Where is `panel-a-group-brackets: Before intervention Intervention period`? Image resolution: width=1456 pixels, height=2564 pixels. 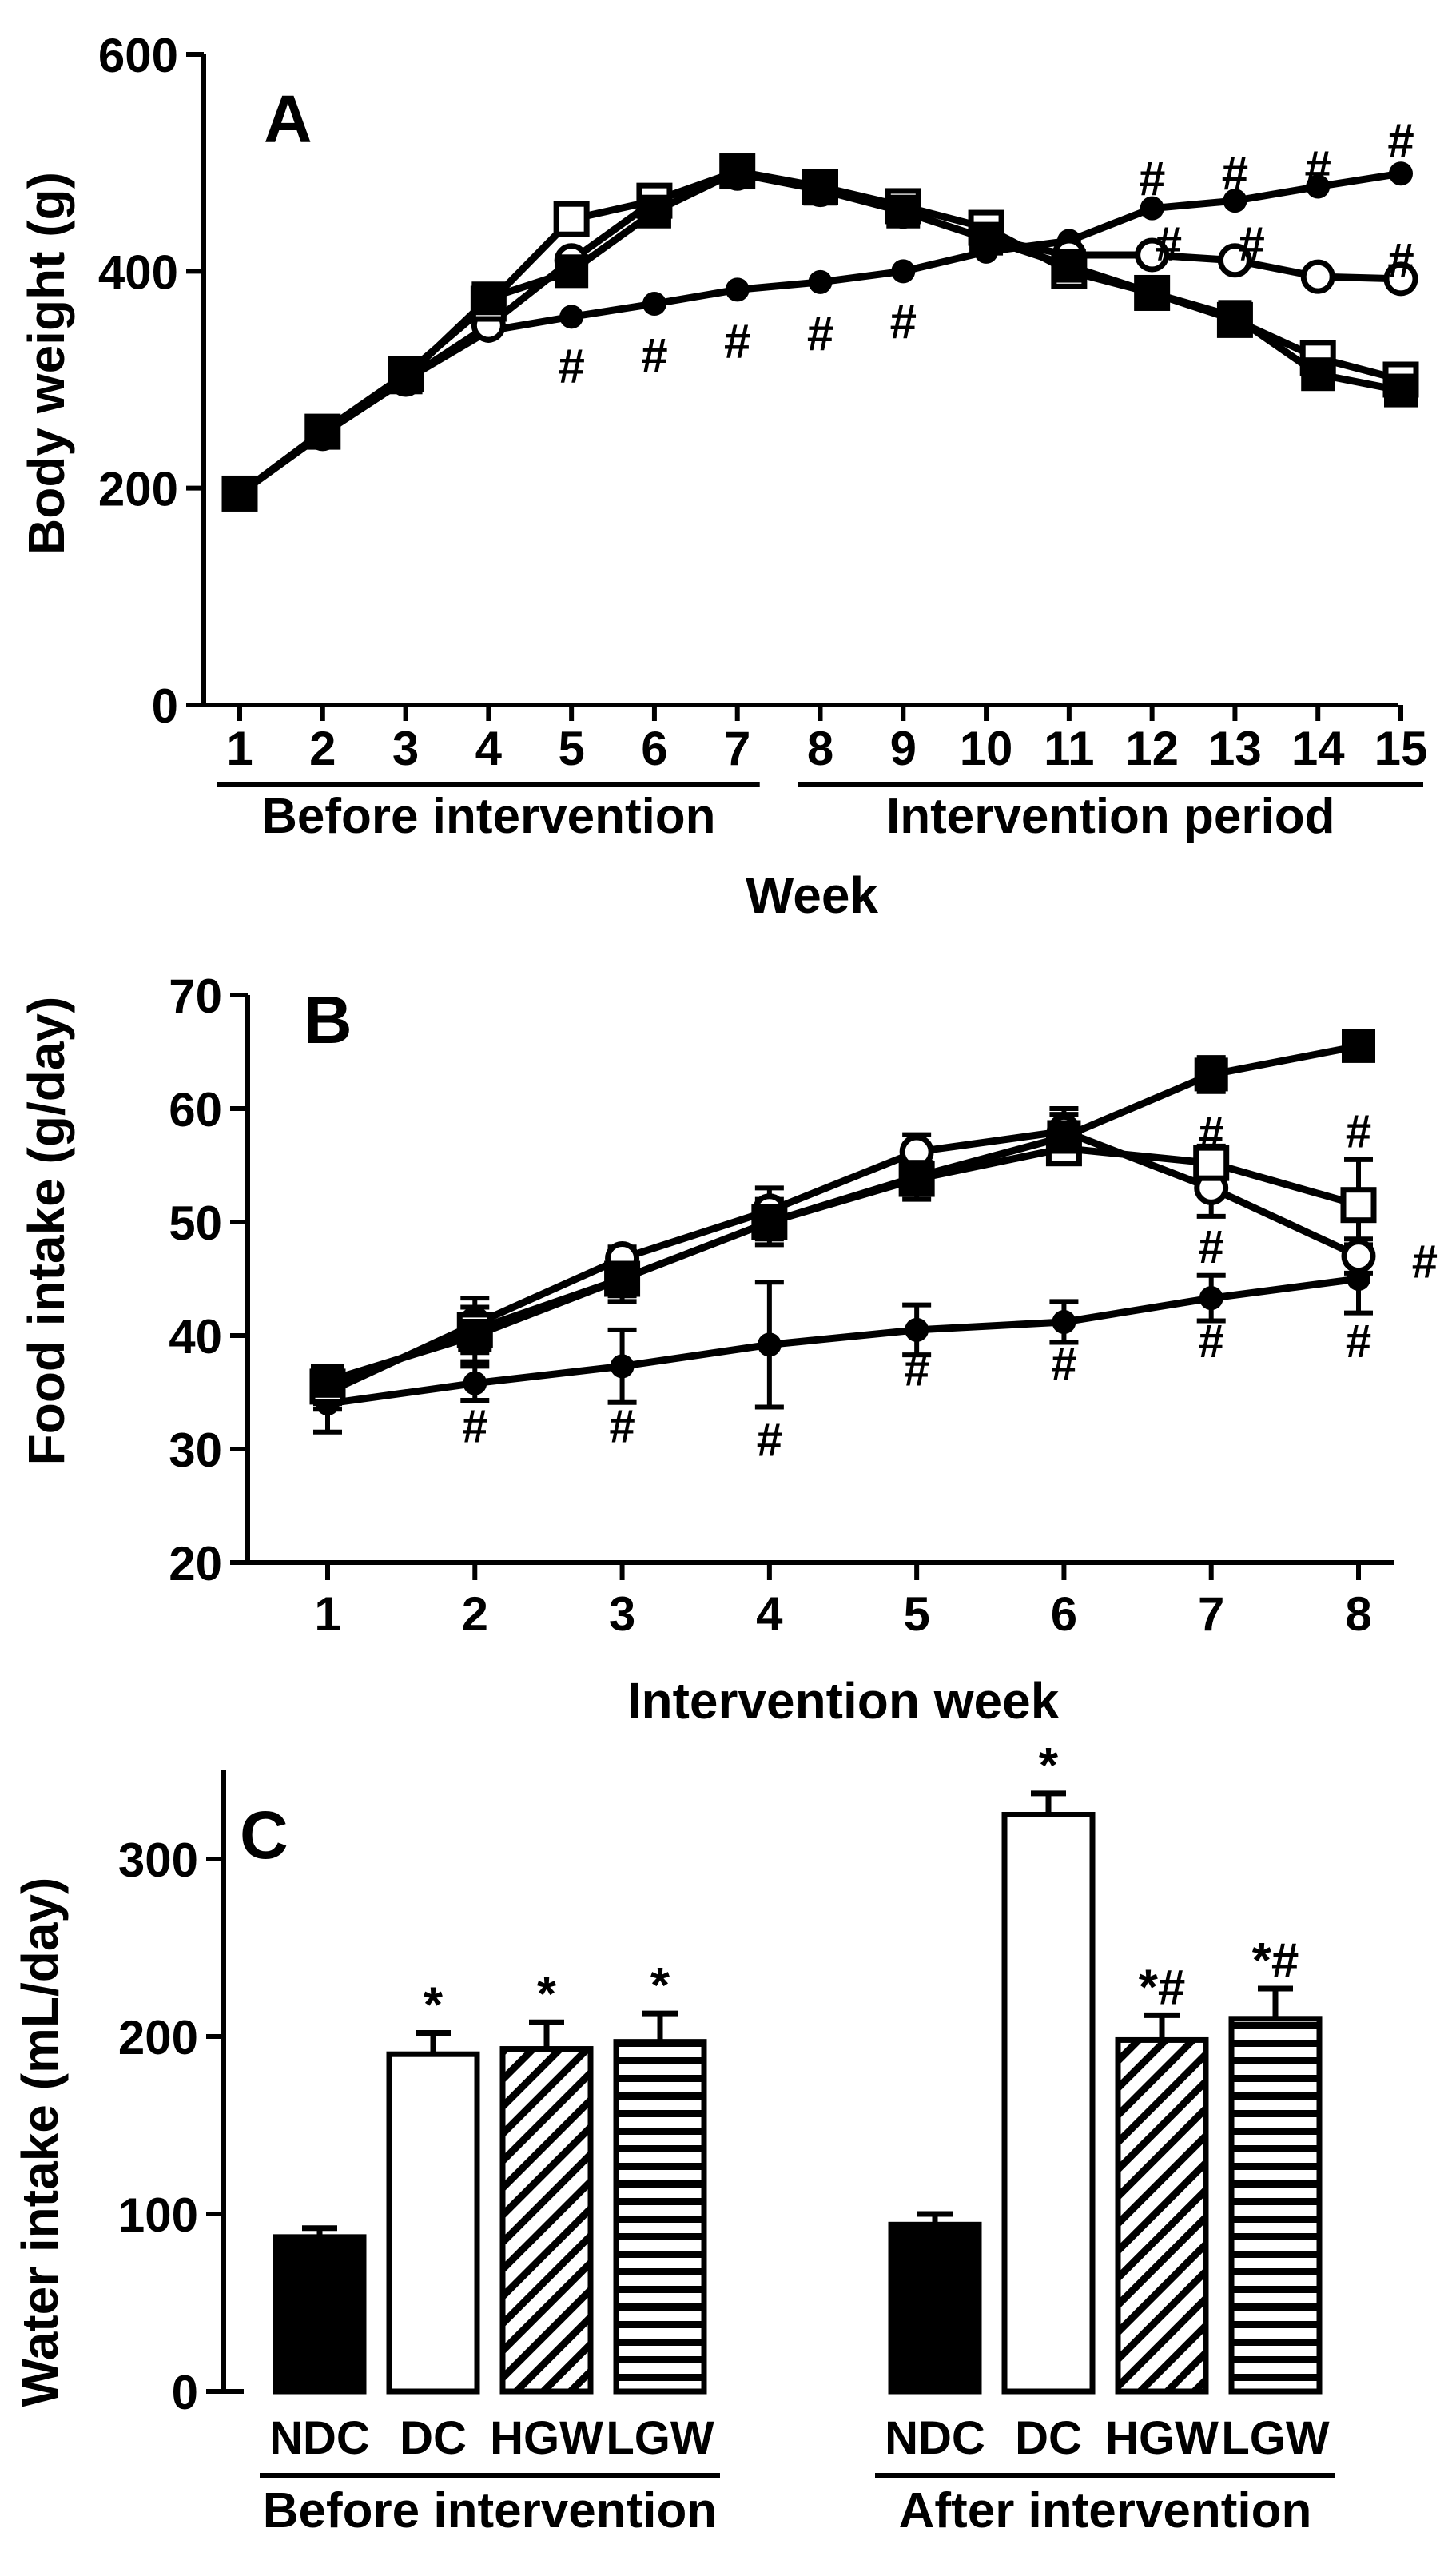 panel-a-group-brackets: Before intervention Intervention period is located at coordinates (820, 813).